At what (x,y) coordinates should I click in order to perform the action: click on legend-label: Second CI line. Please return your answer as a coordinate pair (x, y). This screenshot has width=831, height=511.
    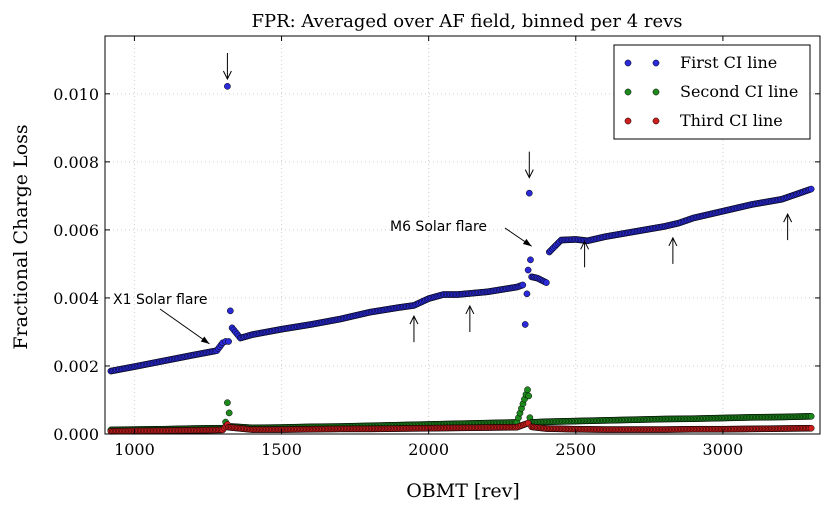
    Looking at the image, I should click on (739, 91).